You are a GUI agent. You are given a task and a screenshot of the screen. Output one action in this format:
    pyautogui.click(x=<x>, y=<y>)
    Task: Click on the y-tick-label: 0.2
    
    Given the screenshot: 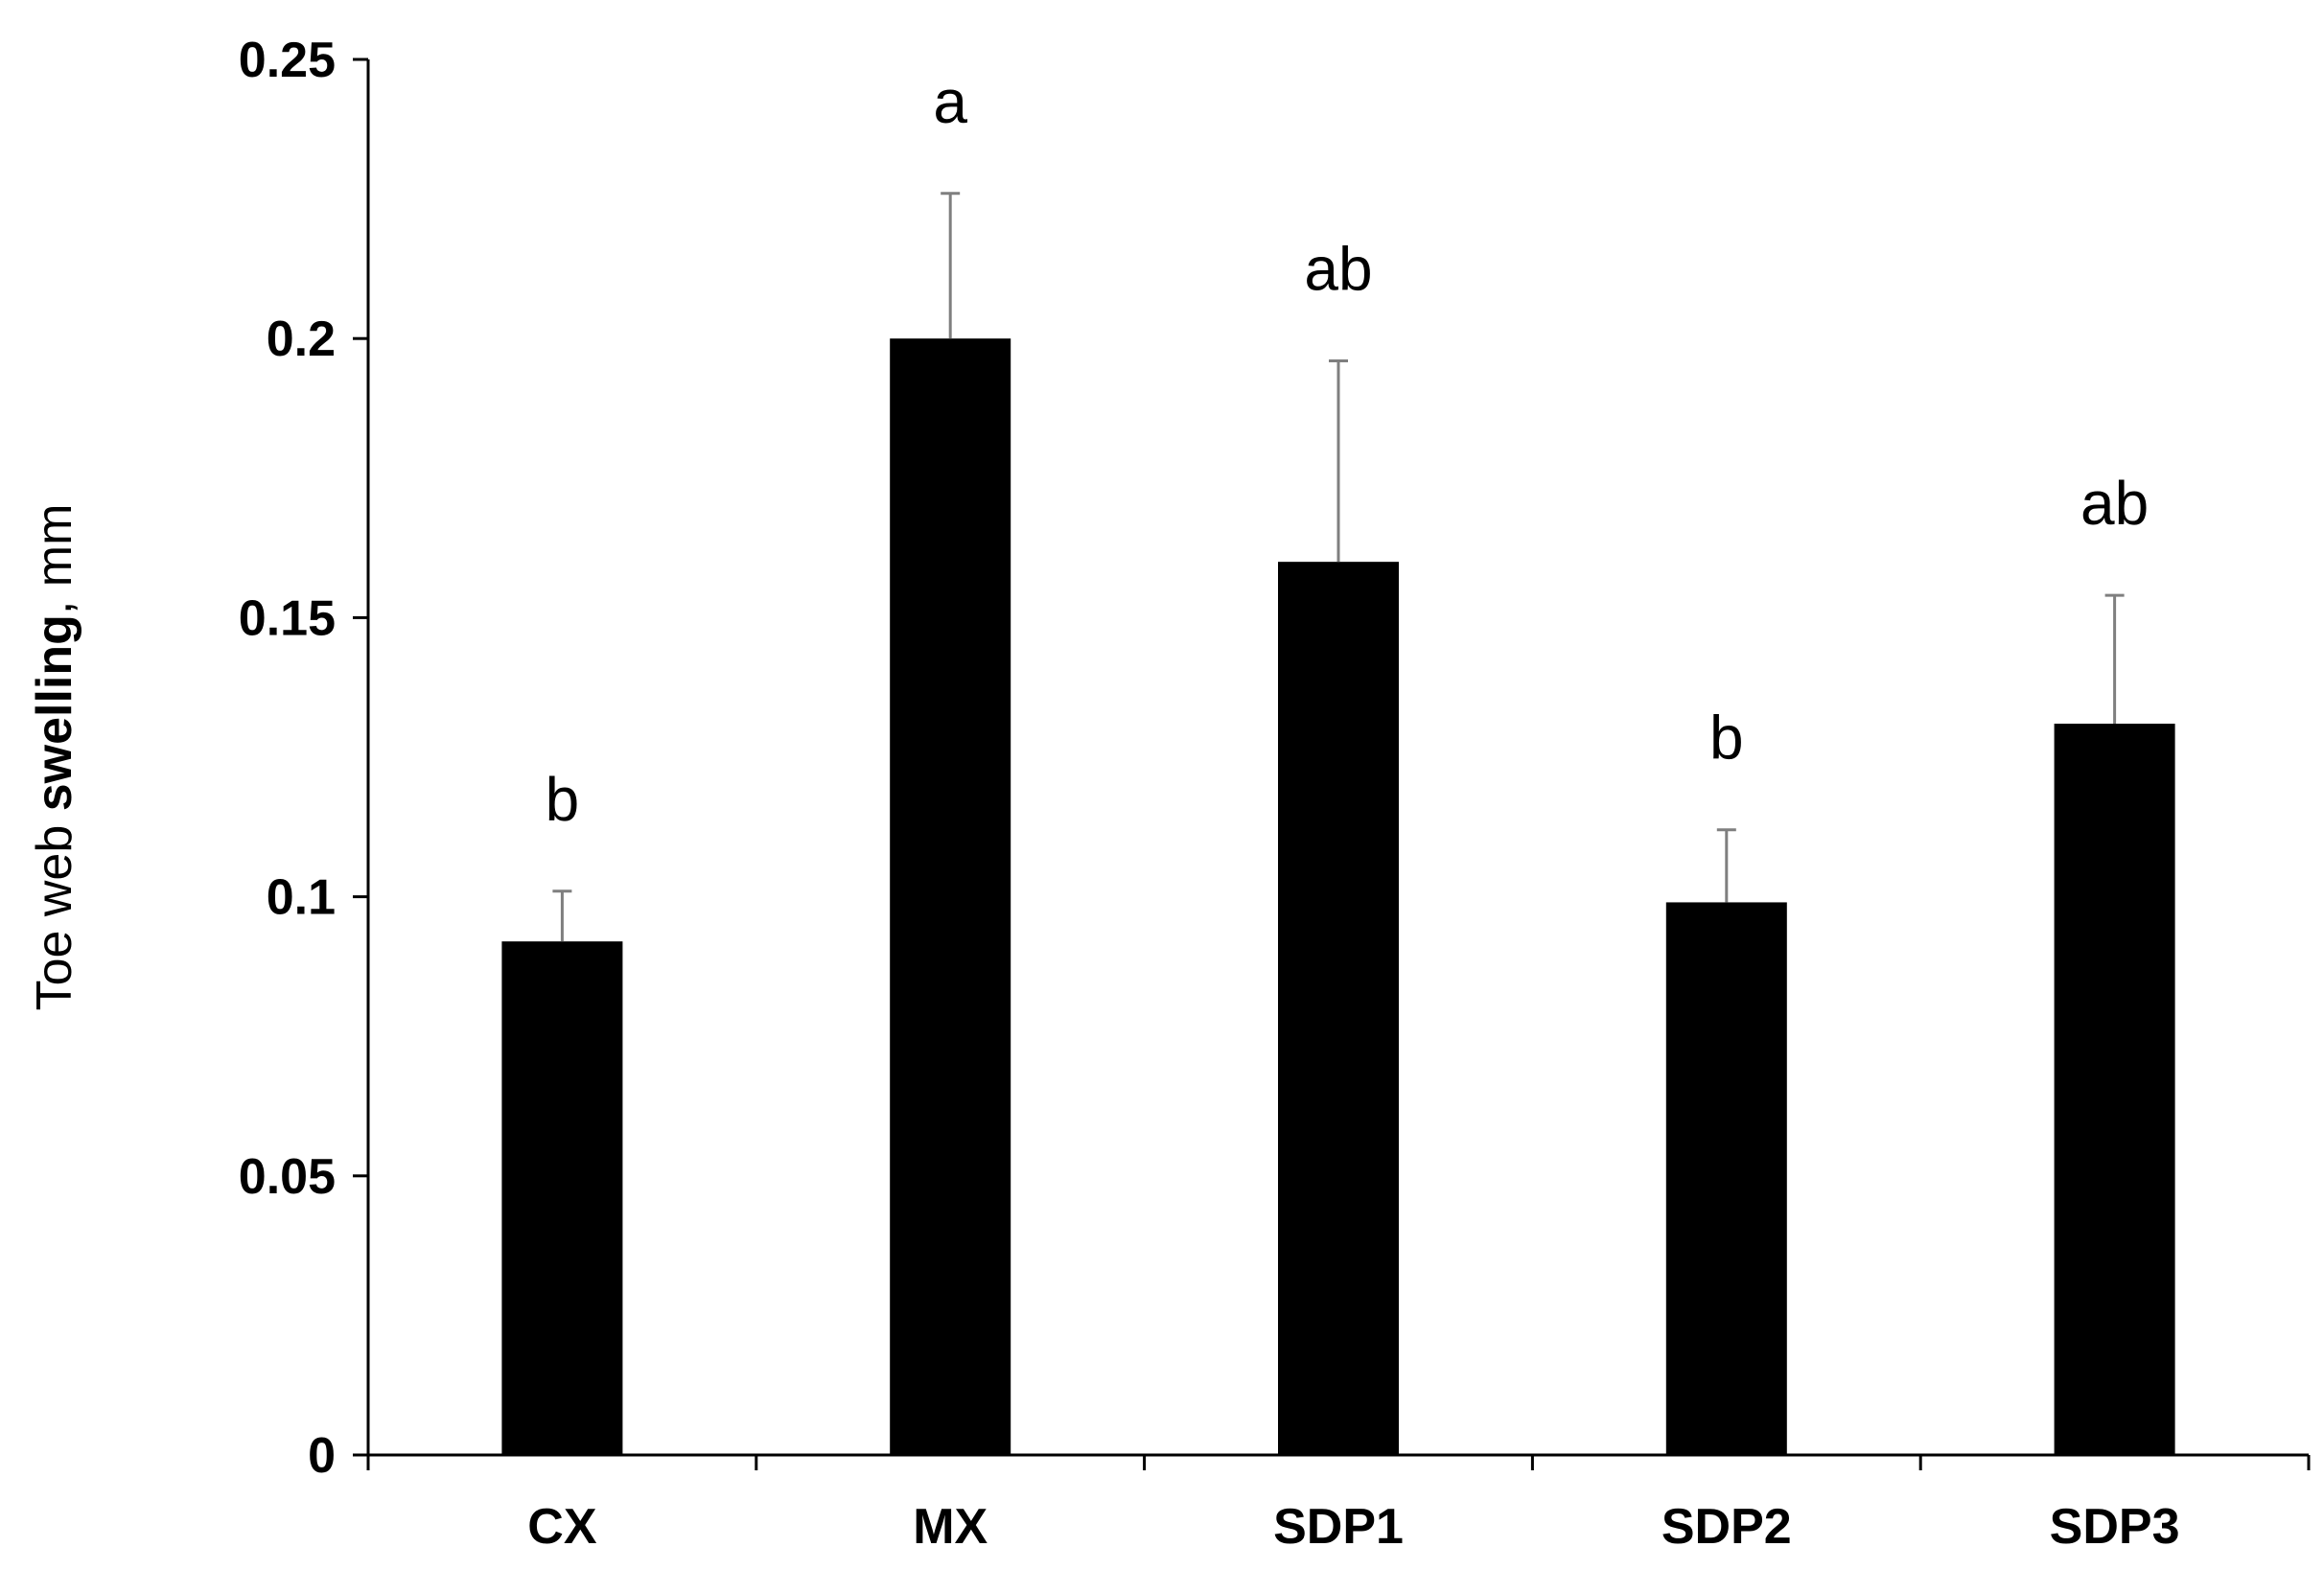 What is the action you would take?
    pyautogui.click(x=301, y=339)
    